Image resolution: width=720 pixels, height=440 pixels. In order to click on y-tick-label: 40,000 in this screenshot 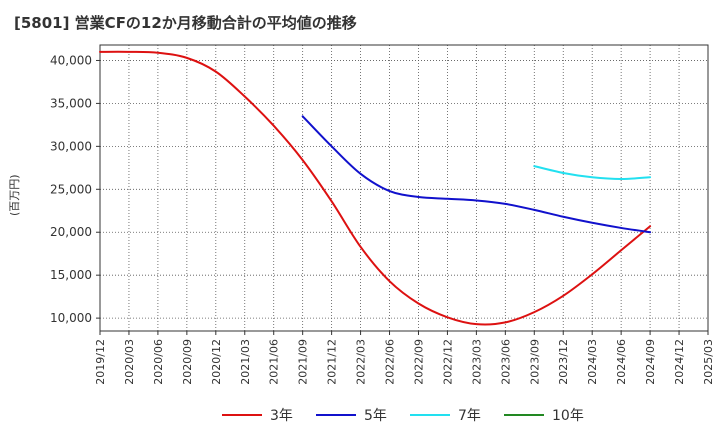, I will do `click(71, 60)`.